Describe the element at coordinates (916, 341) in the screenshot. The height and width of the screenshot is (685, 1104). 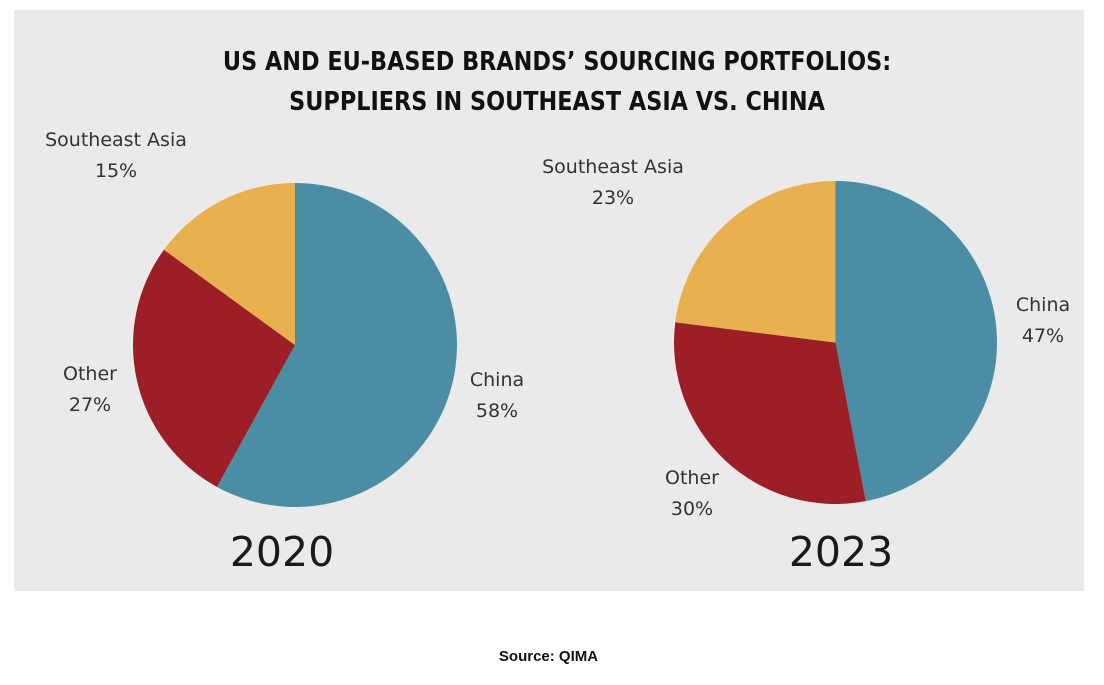
I see `pie-slice-2023-china` at that location.